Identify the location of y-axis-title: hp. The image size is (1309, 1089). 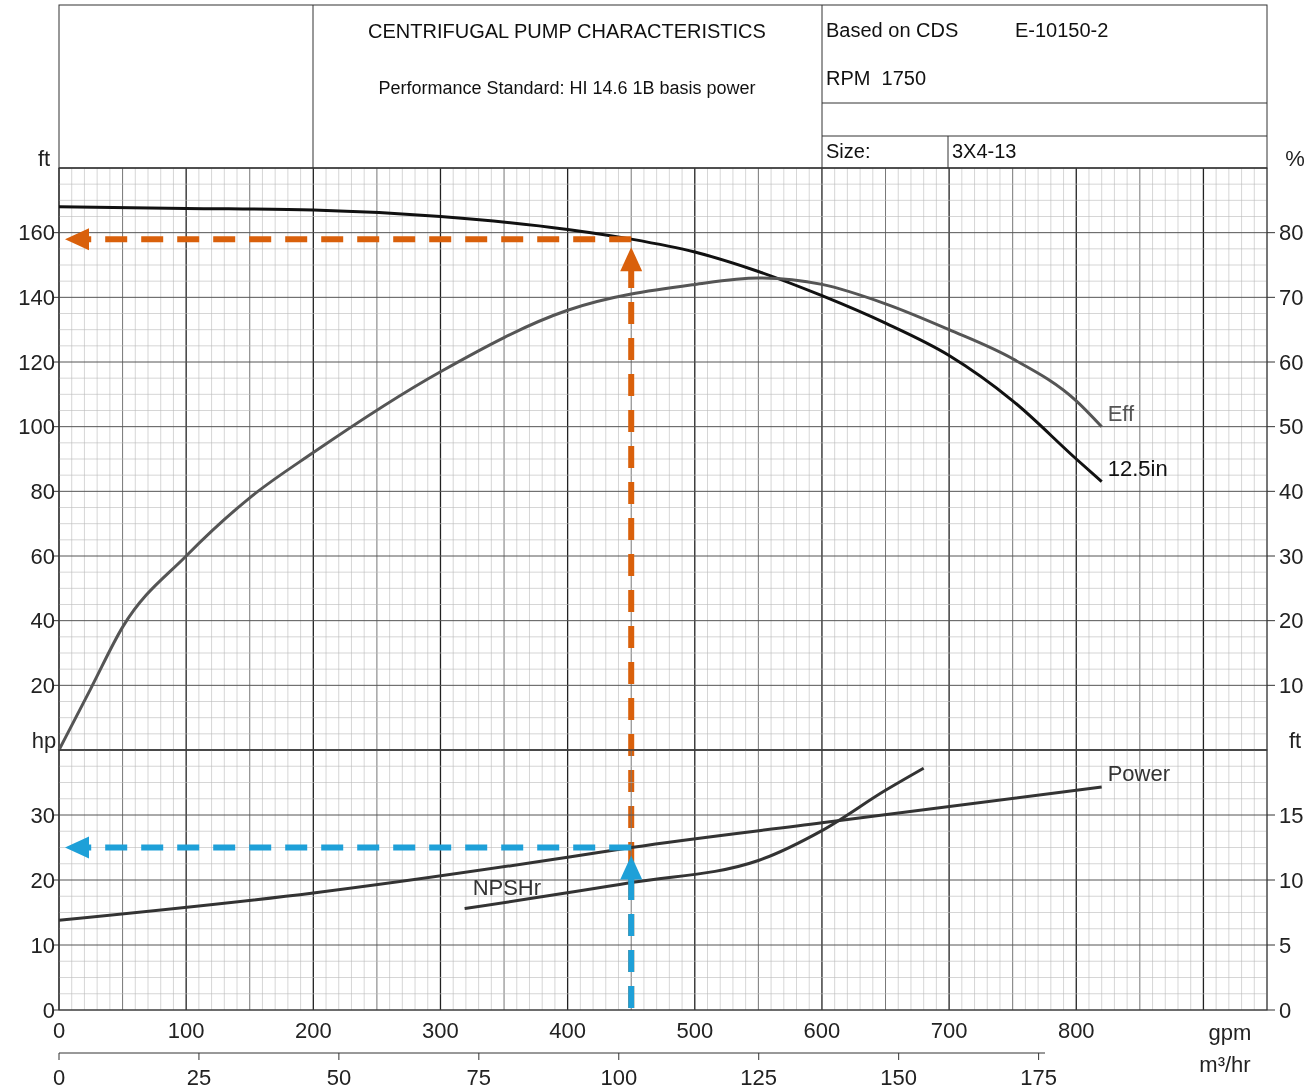
(44, 740).